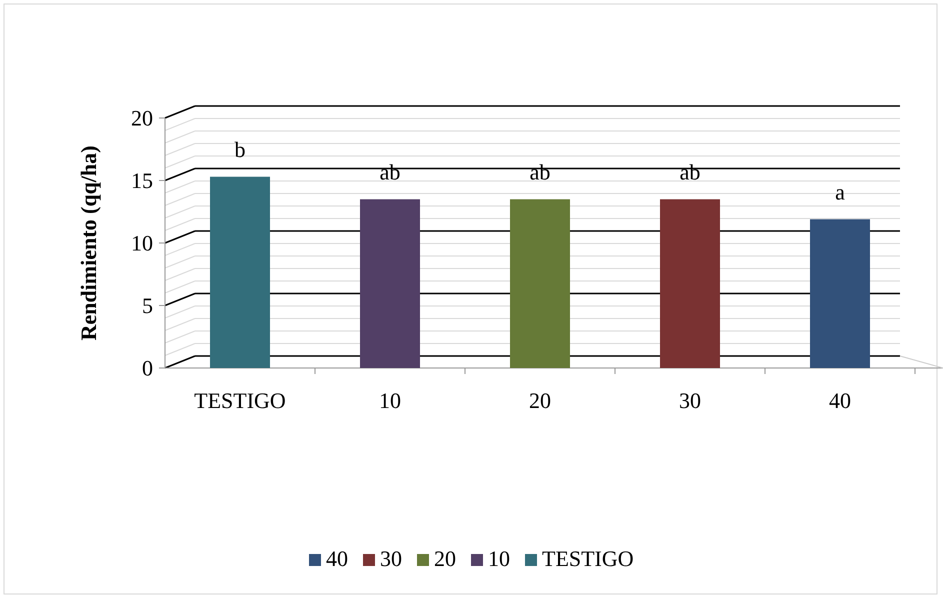 The width and height of the screenshot is (943, 598). What do you see at coordinates (499, 558) in the screenshot?
I see `legend-label: 10` at bounding box center [499, 558].